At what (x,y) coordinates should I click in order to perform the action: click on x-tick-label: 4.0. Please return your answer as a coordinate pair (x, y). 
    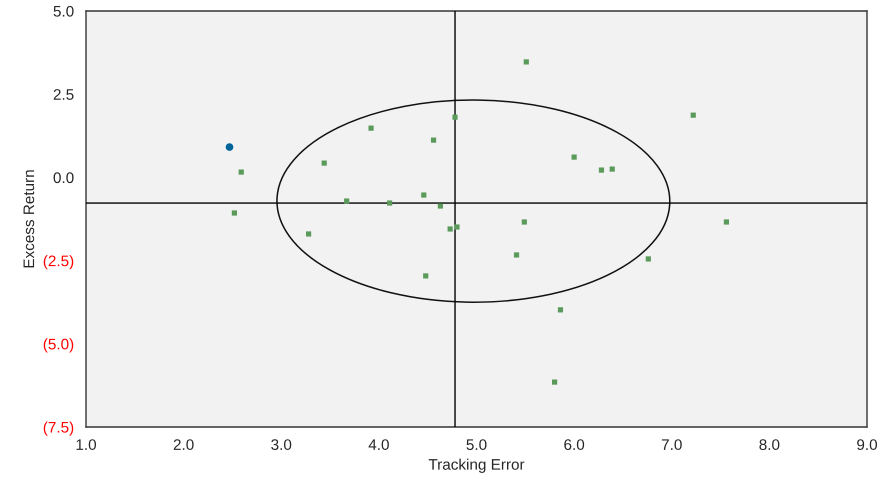
    Looking at the image, I should click on (378, 444).